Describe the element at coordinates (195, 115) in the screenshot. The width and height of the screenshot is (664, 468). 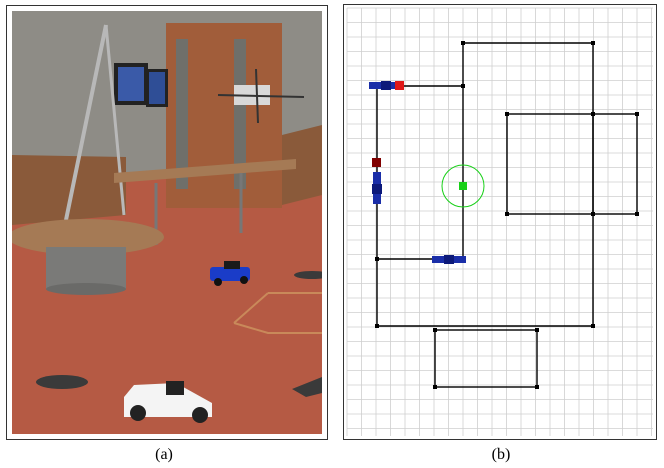
I see `photo-door-left` at that location.